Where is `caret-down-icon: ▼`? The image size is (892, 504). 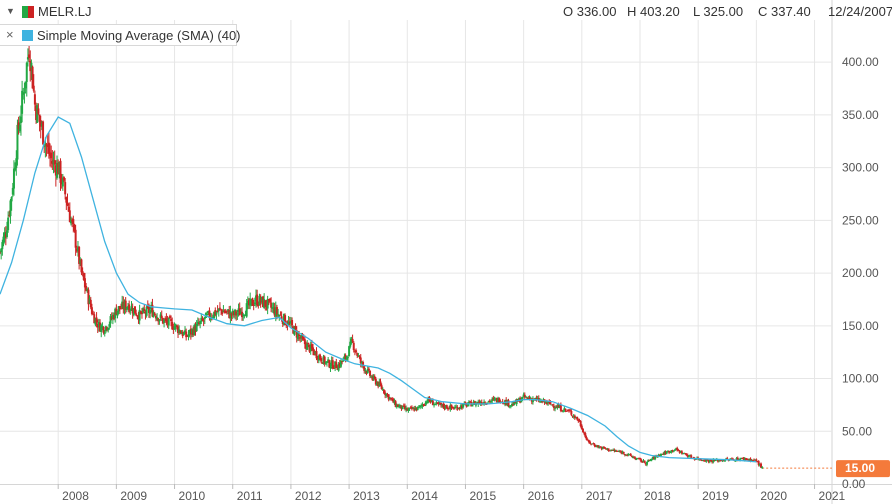
caret-down-icon: ▼ is located at coordinates (10, 11).